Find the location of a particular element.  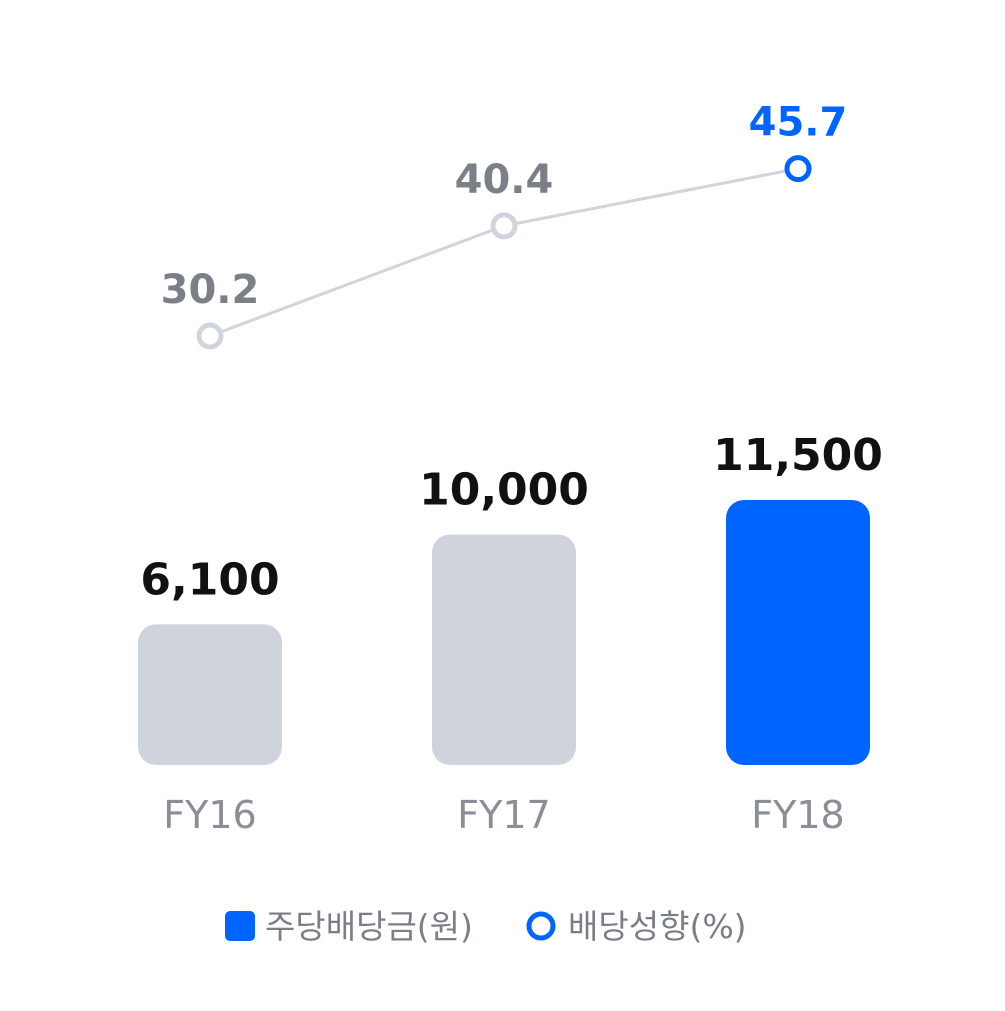

legend-line-label: 배당성향(%) is located at coordinates (657, 926).